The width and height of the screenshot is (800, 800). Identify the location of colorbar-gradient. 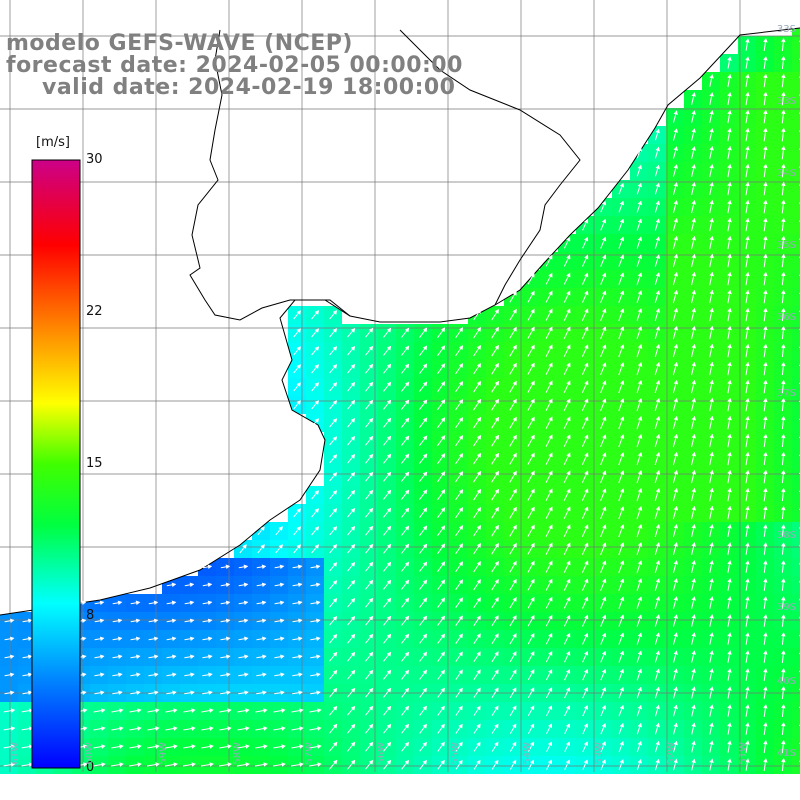
(56, 464).